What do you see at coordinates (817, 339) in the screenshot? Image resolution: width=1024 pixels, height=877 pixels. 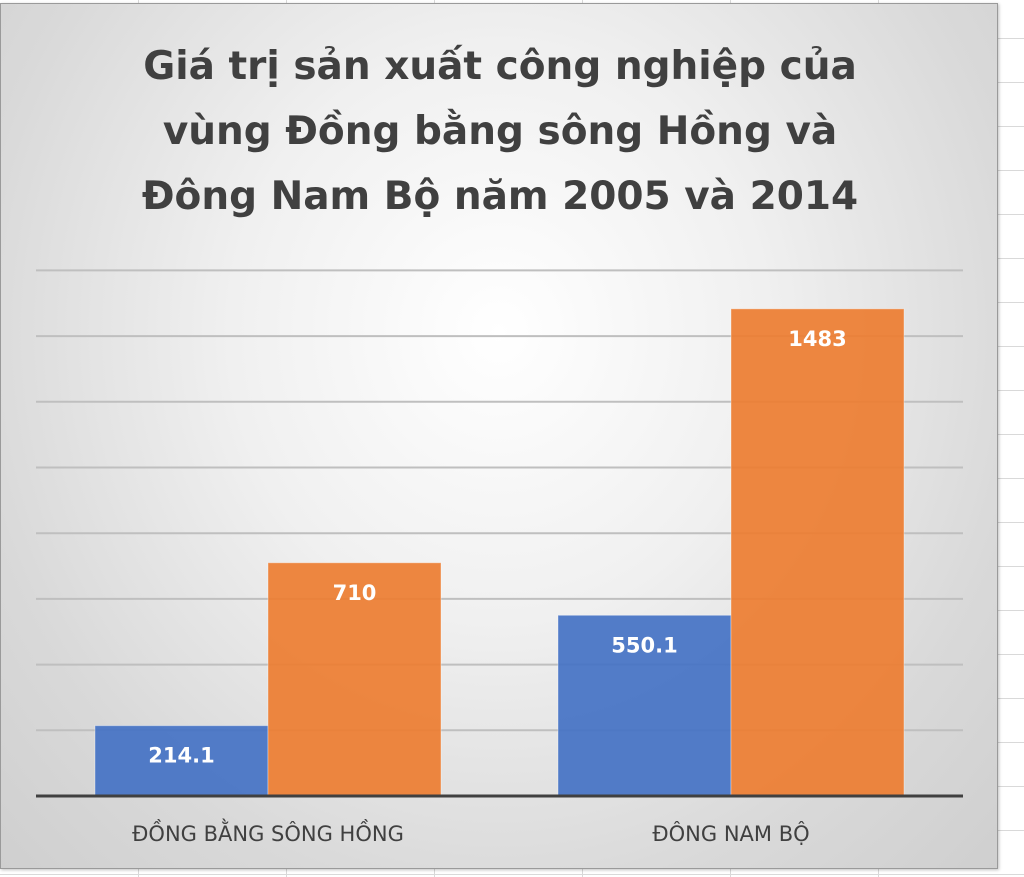 I see `data-label: 1483` at bounding box center [817, 339].